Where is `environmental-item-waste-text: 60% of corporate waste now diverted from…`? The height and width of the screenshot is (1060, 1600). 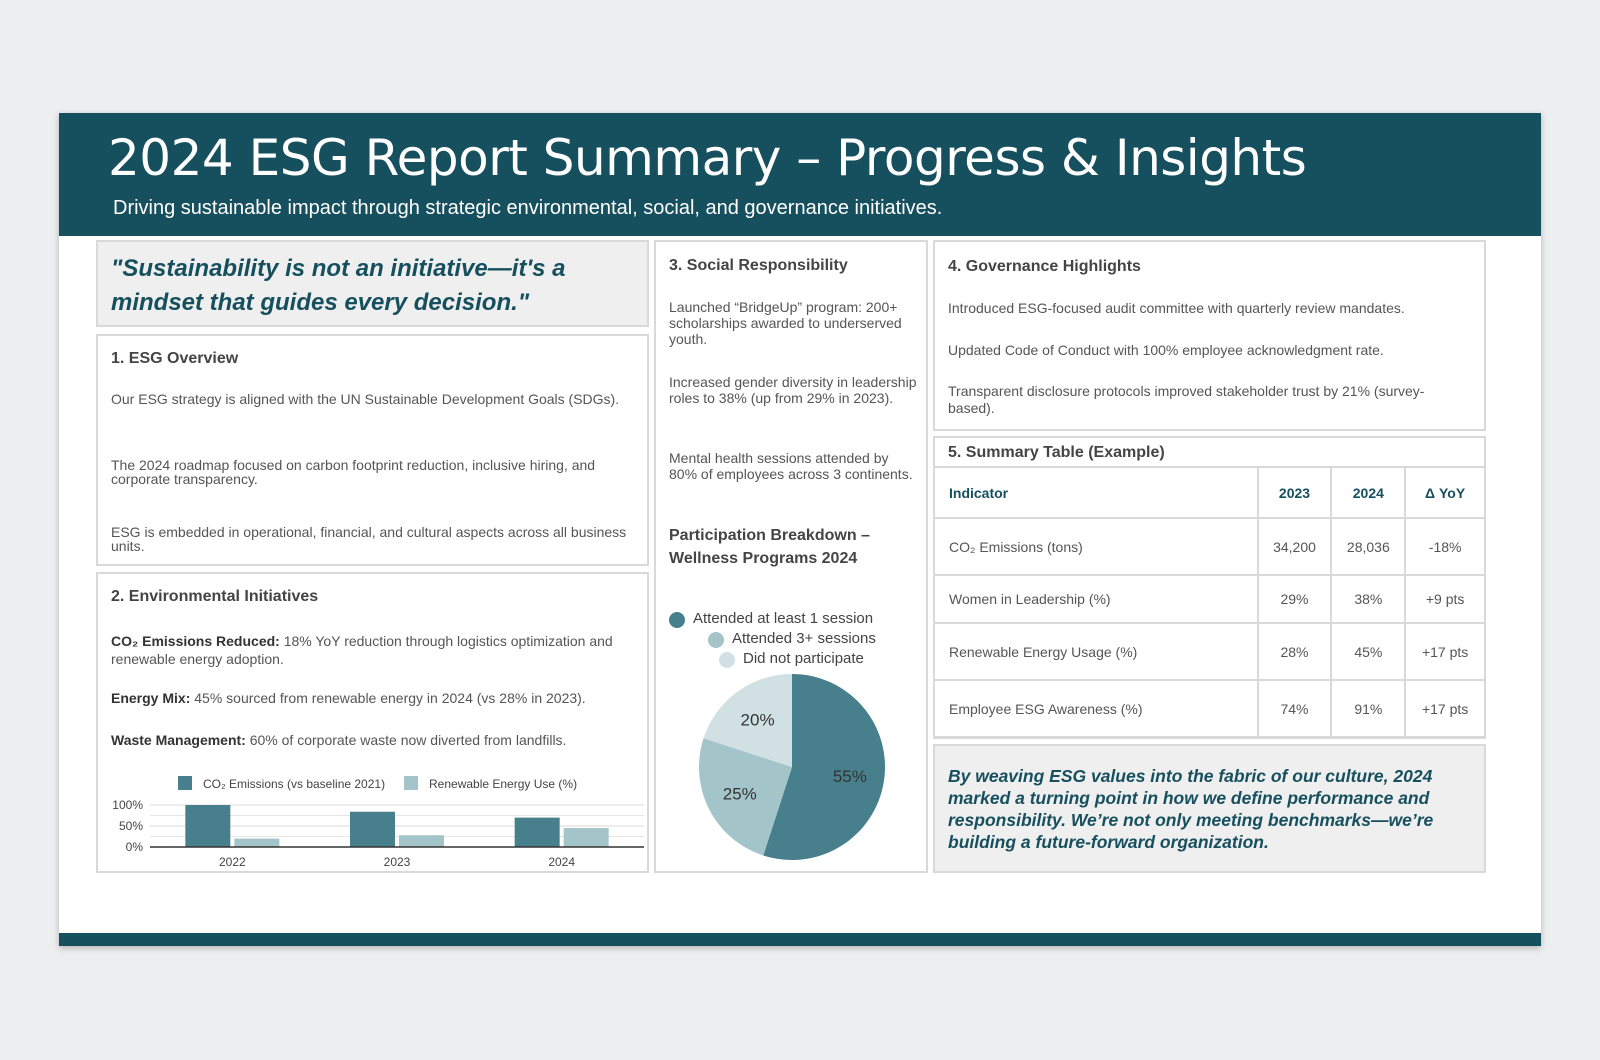
environmental-item-waste-text: 60% of corporate waste now diverted from… is located at coordinates (406, 740).